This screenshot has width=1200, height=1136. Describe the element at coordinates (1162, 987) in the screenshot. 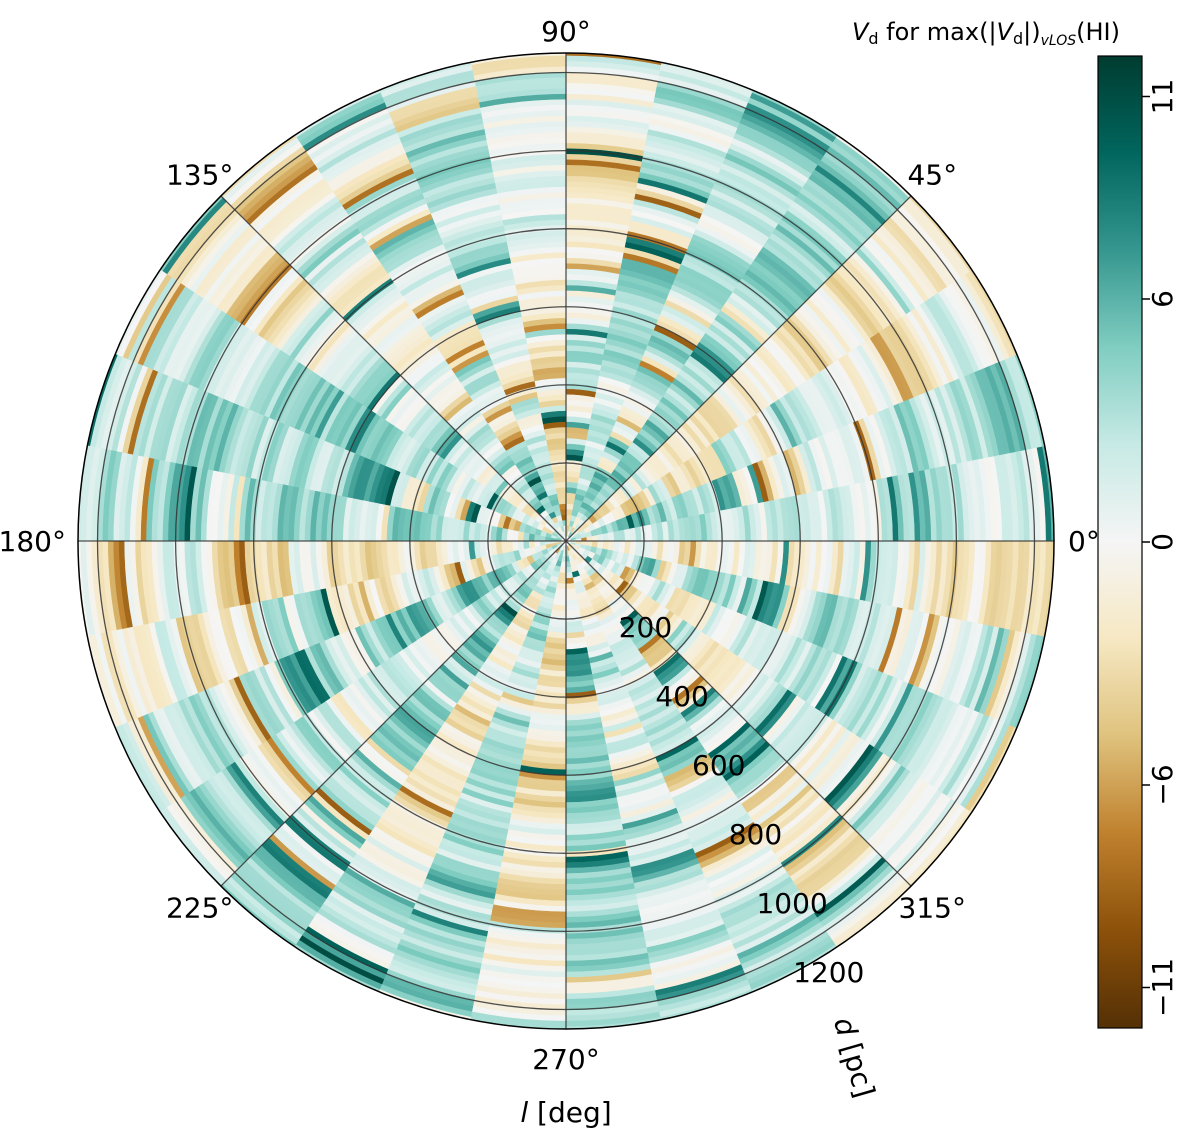

I see `colorbar-tick-label: −11` at that location.